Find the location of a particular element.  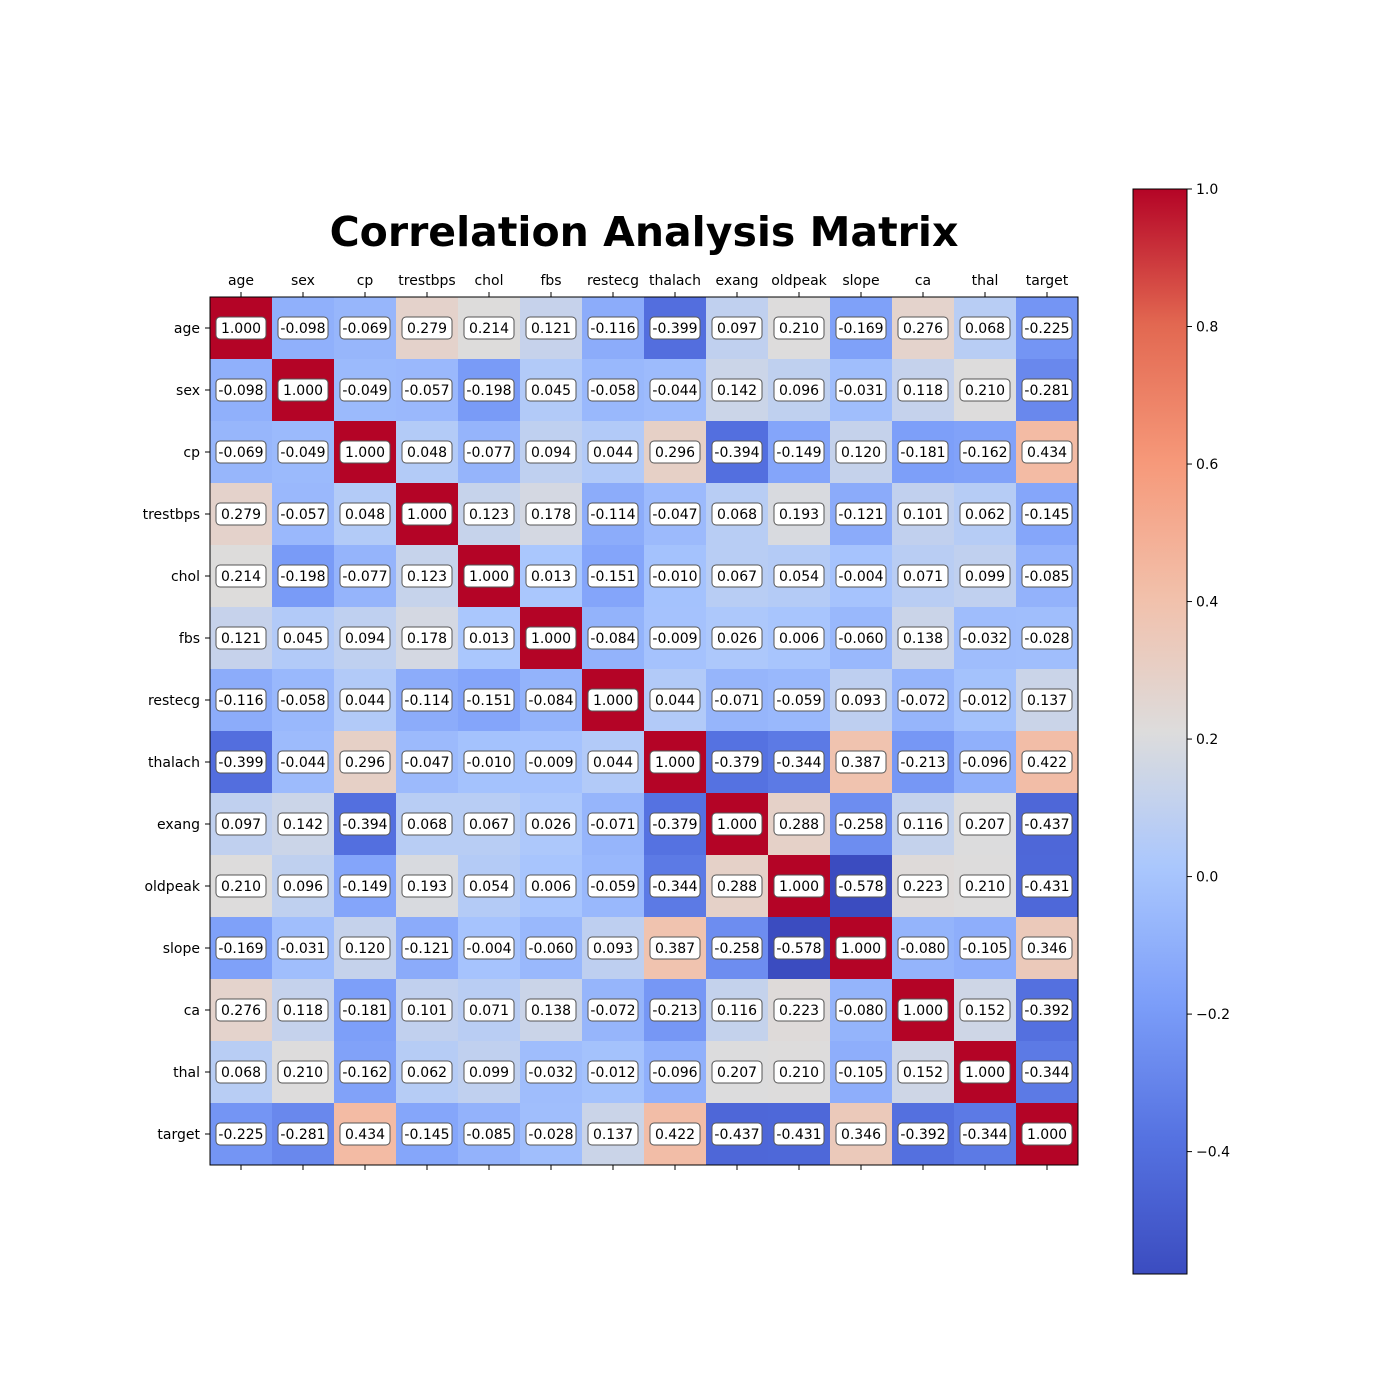

cell-value-label: -0.379 is located at coordinates (674, 825).